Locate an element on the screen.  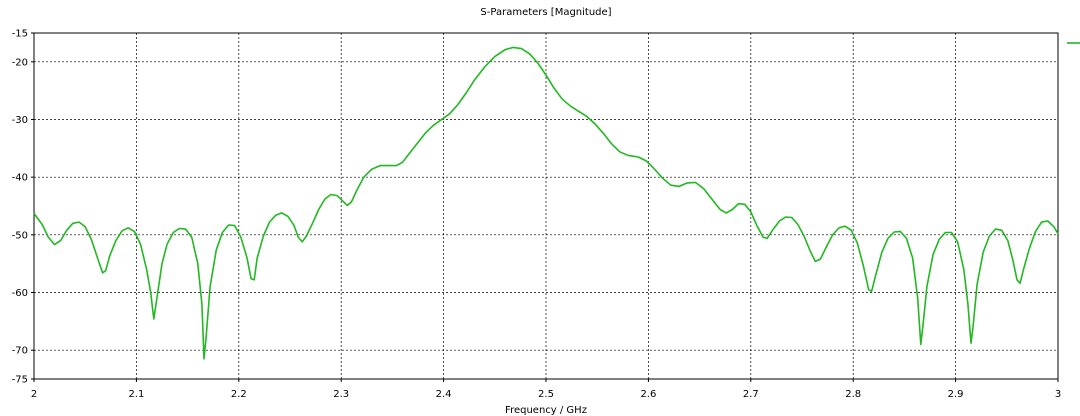
x-tick-label: 2.2 is located at coordinates (239, 394).